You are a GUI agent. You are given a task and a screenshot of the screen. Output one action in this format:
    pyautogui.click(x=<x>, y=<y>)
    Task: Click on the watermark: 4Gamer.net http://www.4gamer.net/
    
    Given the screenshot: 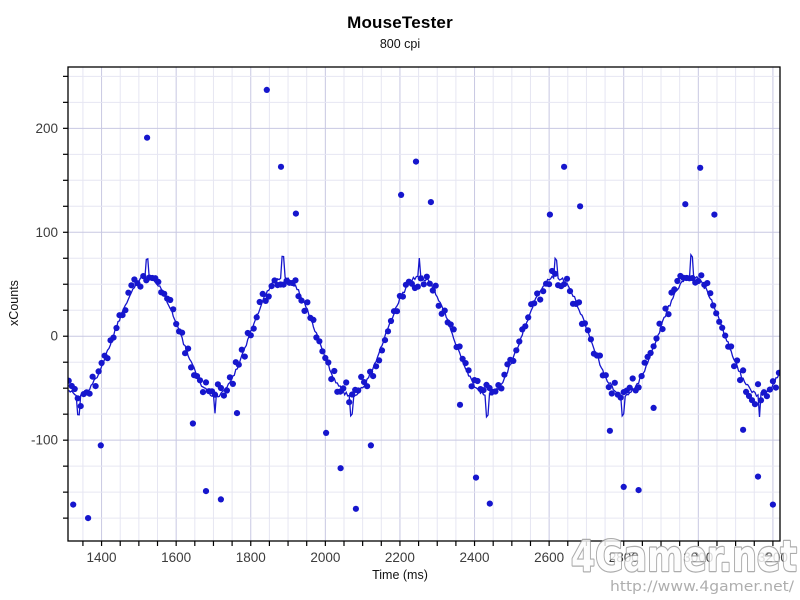 What is the action you would take?
    pyautogui.click(x=684, y=563)
    